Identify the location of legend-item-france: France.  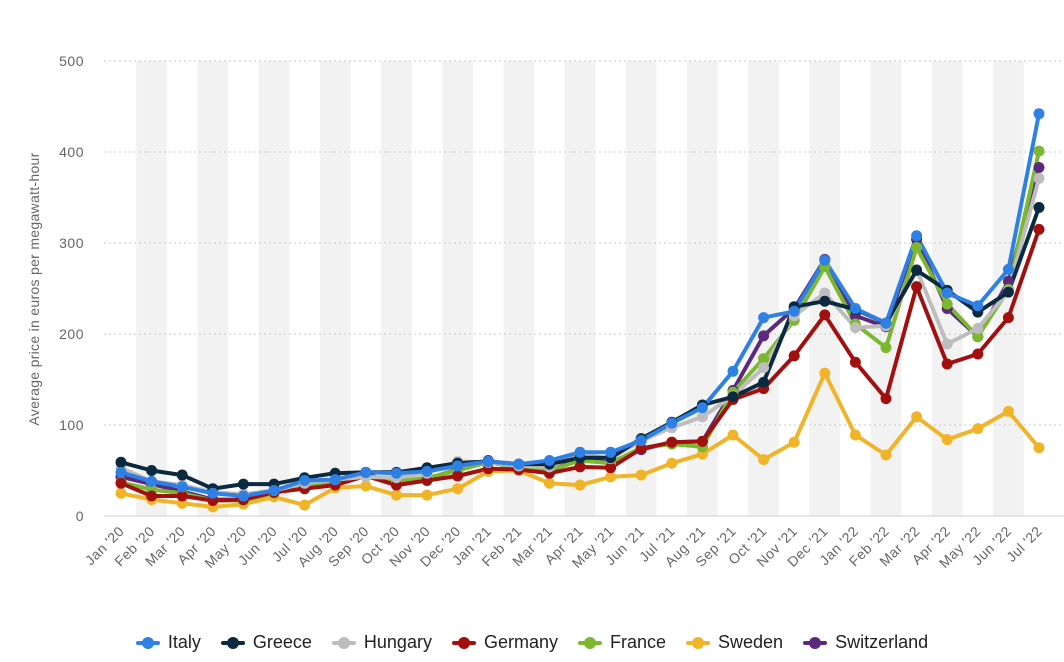
(621, 642).